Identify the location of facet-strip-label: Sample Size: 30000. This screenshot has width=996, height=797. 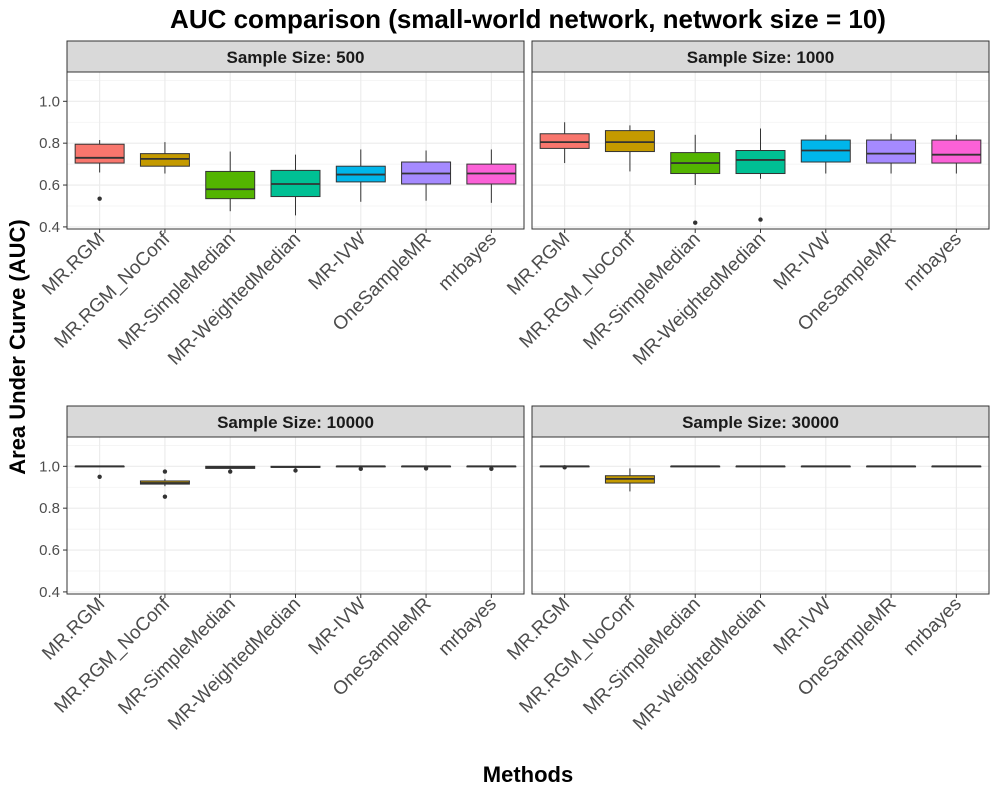
(760, 422).